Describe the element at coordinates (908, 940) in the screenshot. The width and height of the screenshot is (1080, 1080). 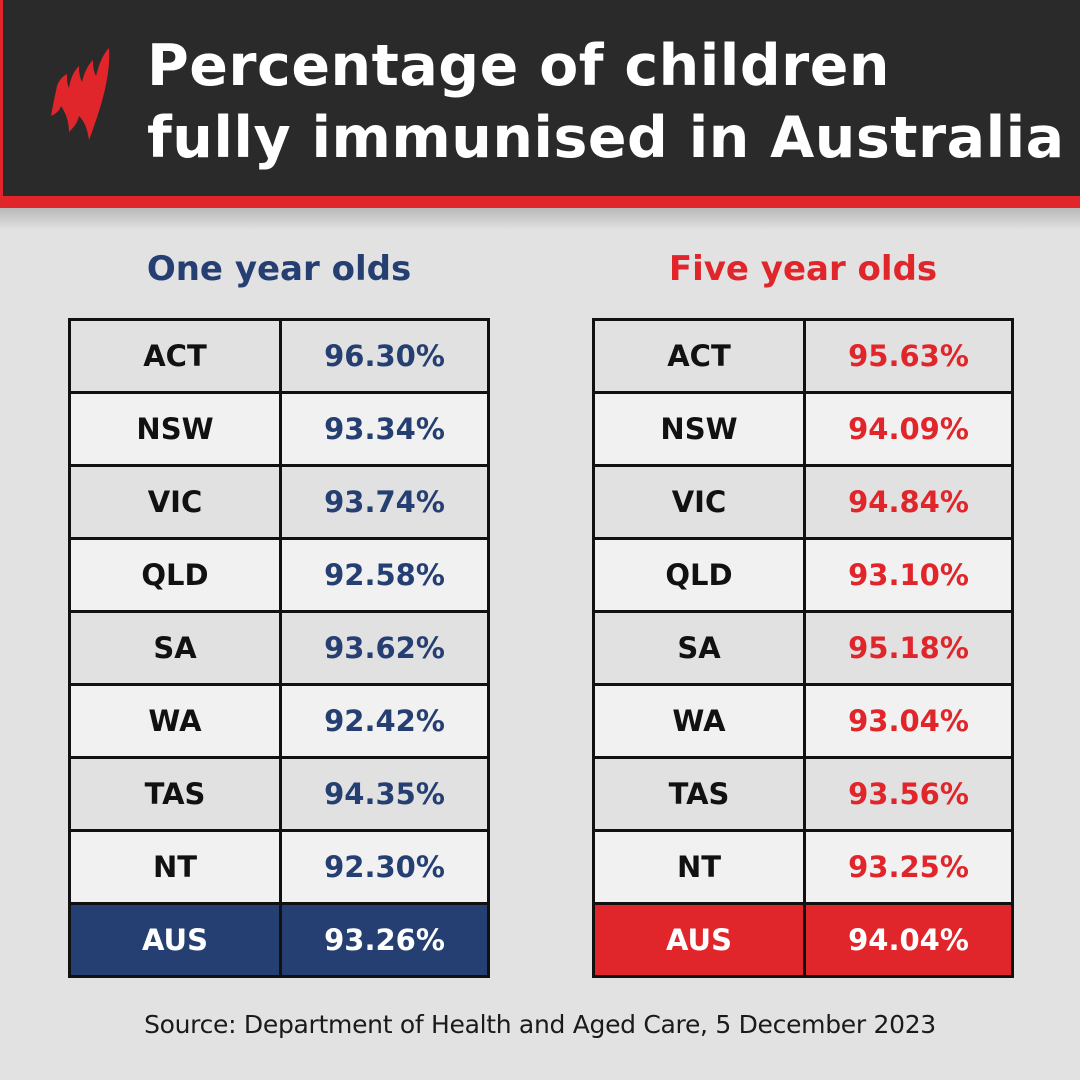
I see `total-value: 94.04%` at that location.